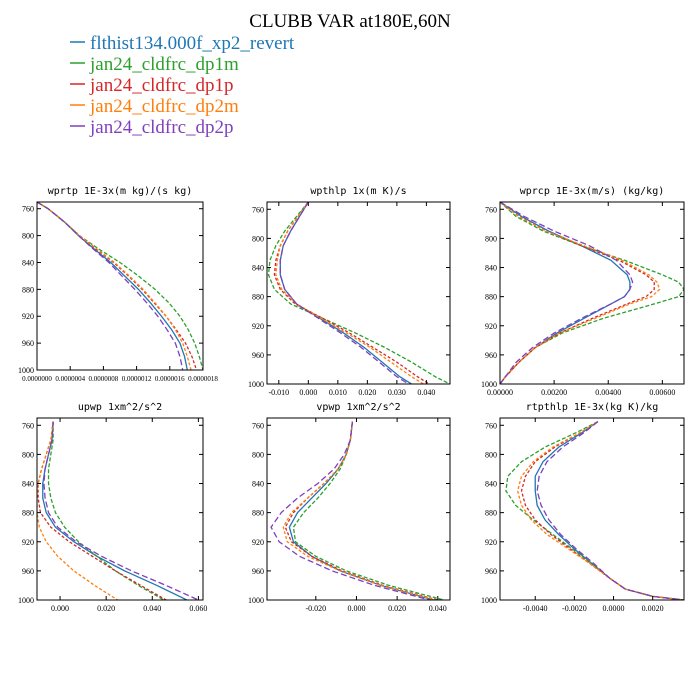 This screenshot has width=700, height=700. What do you see at coordinates (397, 392) in the screenshot?
I see `x-tick-label: 0.030` at bounding box center [397, 392].